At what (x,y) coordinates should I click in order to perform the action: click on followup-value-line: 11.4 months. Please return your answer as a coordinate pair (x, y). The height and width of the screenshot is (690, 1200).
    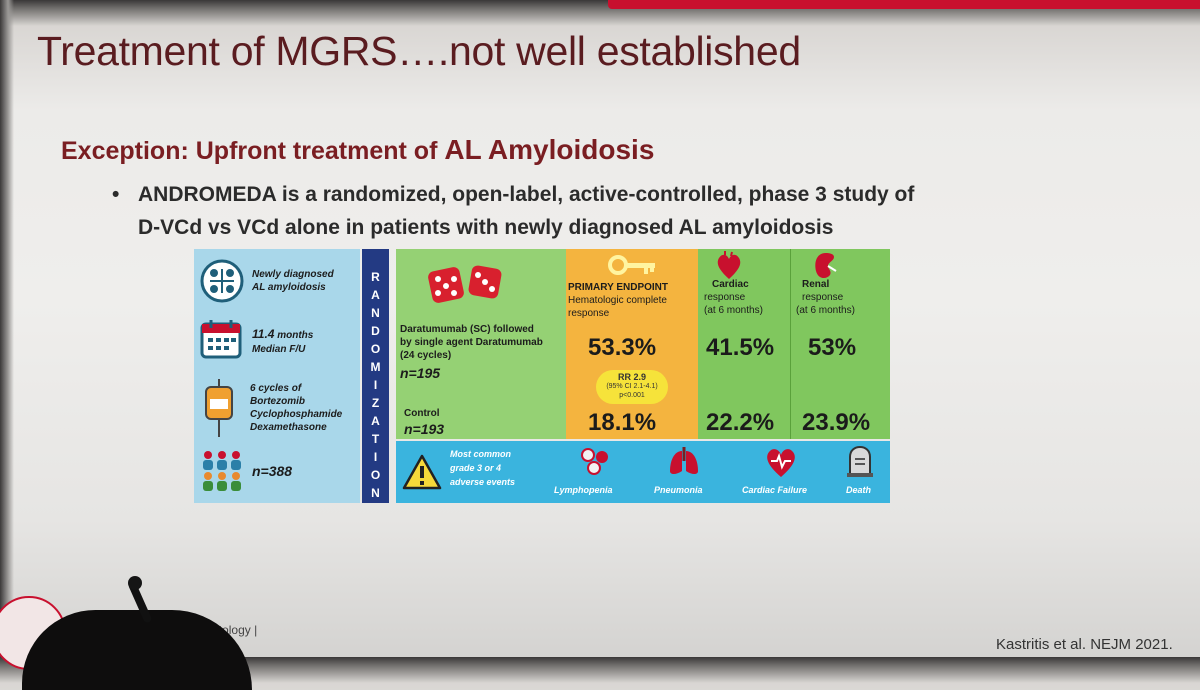
    Looking at the image, I should click on (282, 334).